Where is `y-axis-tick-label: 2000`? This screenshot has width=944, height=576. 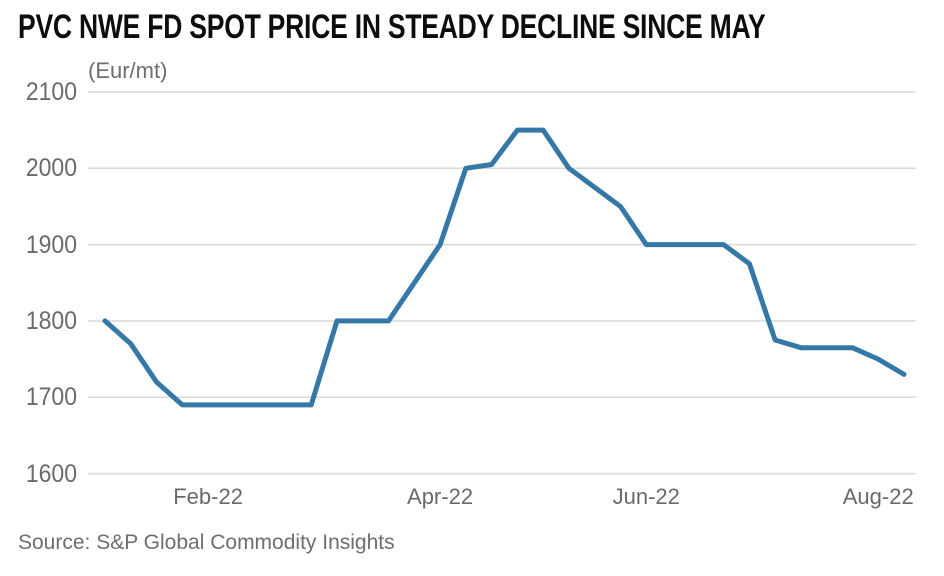
y-axis-tick-label: 2000 is located at coordinates (51, 168).